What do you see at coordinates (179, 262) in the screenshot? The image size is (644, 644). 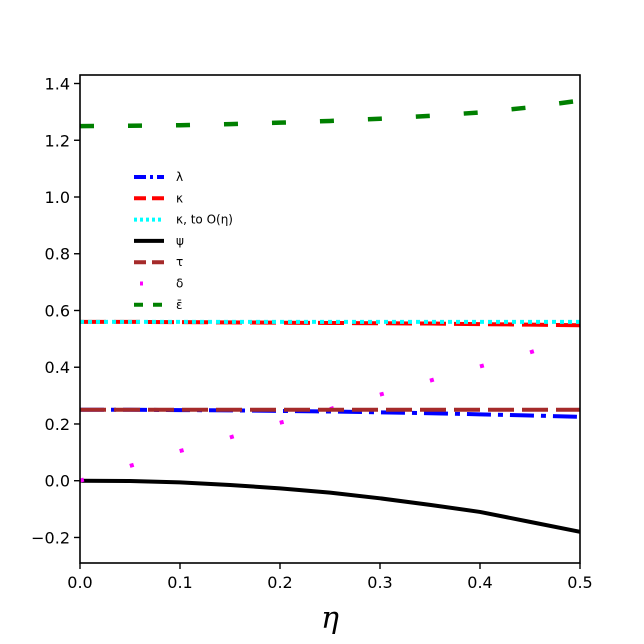 I see `legend-label-series: τ` at bounding box center [179, 262].